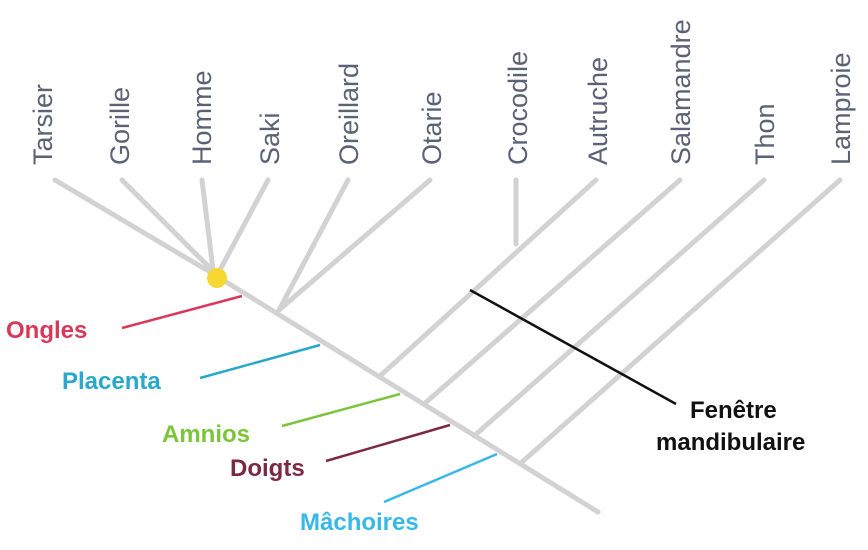  Describe the element at coordinates (244, 225) in the screenshot. I see `branch-saki` at that location.